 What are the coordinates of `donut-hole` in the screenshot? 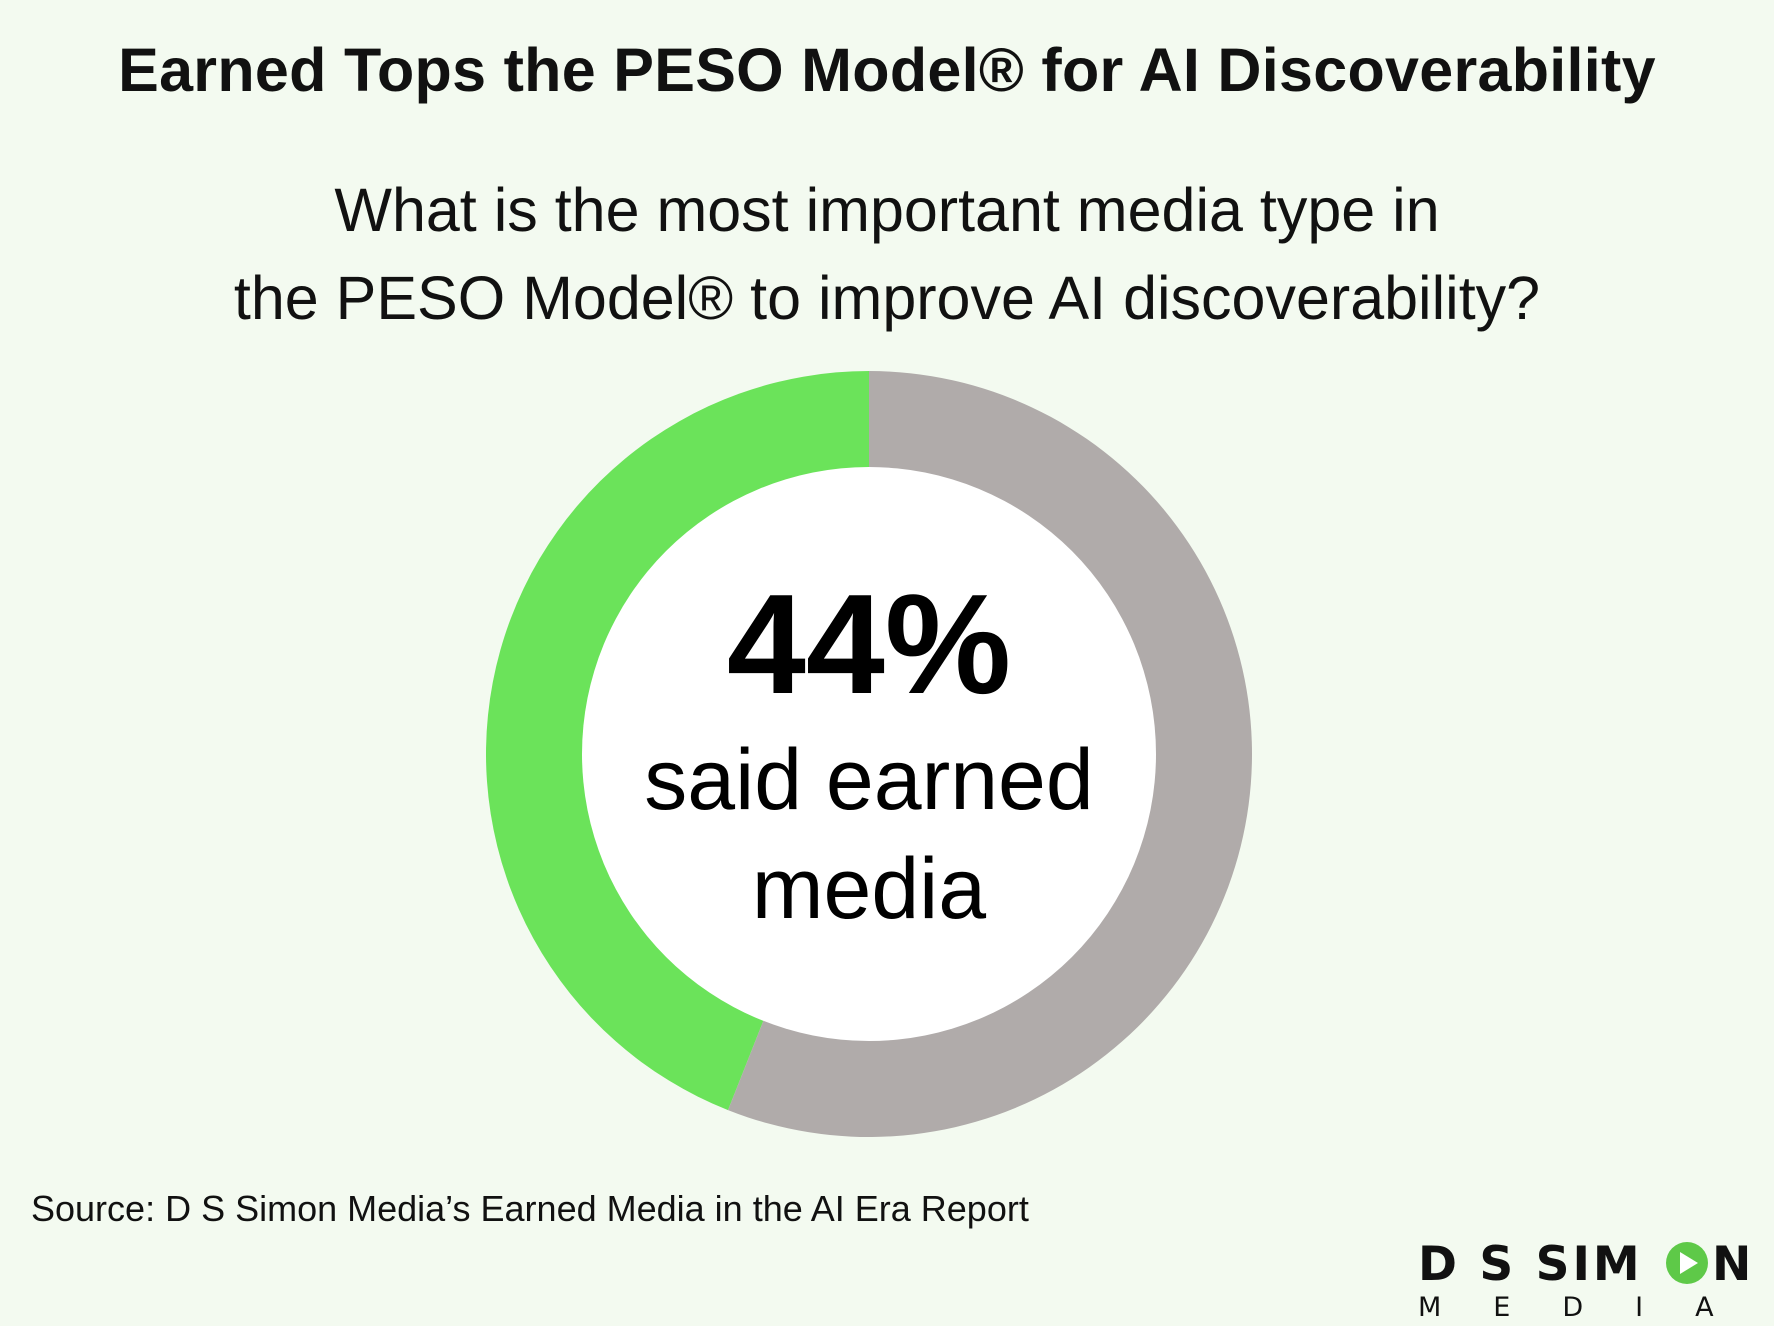 It's located at (869, 754).